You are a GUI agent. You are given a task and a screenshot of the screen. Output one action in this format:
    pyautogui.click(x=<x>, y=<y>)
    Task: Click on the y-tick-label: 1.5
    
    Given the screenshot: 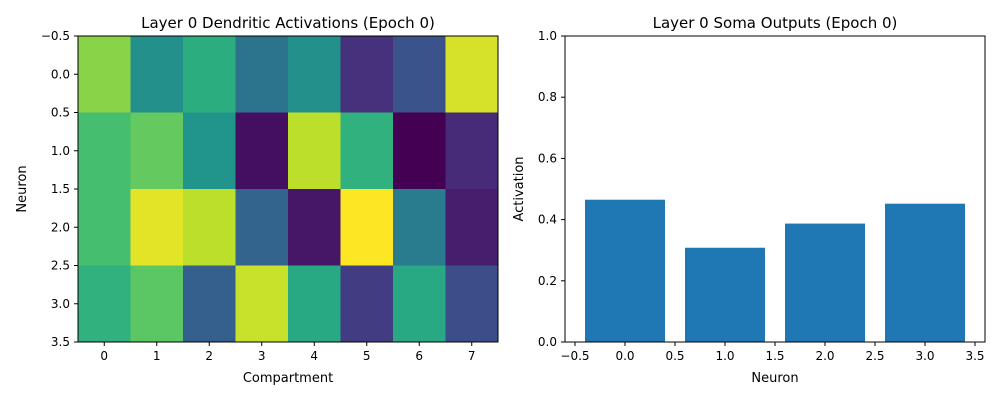 What is the action you would take?
    pyautogui.click(x=60, y=189)
    